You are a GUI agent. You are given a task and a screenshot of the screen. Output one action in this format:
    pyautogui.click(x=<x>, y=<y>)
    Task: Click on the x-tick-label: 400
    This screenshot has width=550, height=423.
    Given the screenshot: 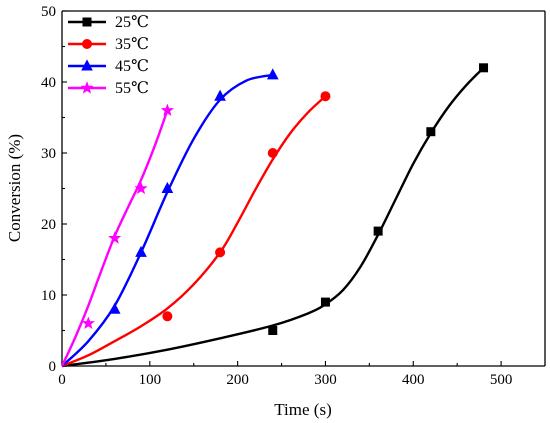 What is the action you would take?
    pyautogui.click(x=413, y=380)
    